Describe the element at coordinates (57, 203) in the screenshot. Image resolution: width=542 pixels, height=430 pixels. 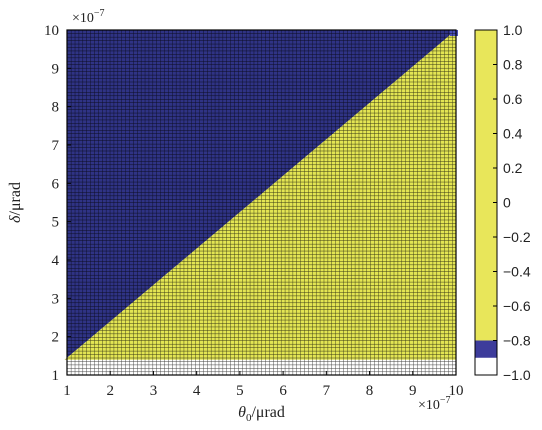
I see `y-axis-ticks: 1 2 3 4 5 6 7 8 9 10` at that location.